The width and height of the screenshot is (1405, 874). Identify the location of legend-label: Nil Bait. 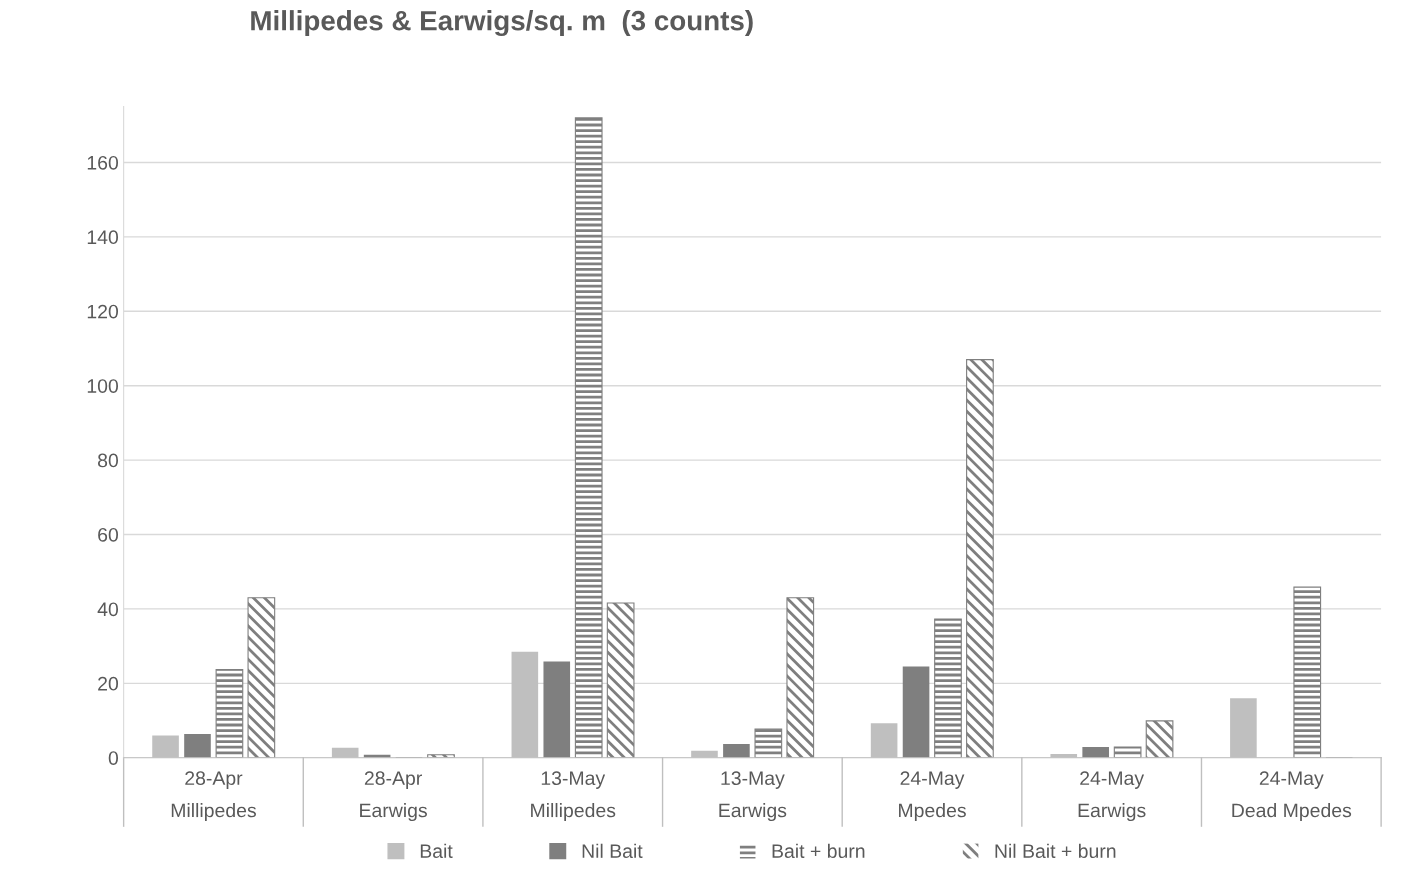
(612, 851).